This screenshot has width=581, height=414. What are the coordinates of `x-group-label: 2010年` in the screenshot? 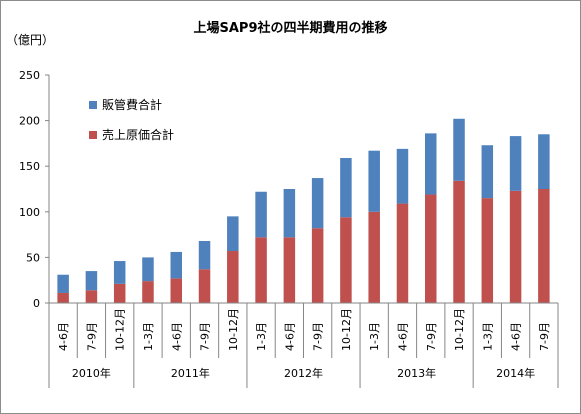 It's located at (91, 373).